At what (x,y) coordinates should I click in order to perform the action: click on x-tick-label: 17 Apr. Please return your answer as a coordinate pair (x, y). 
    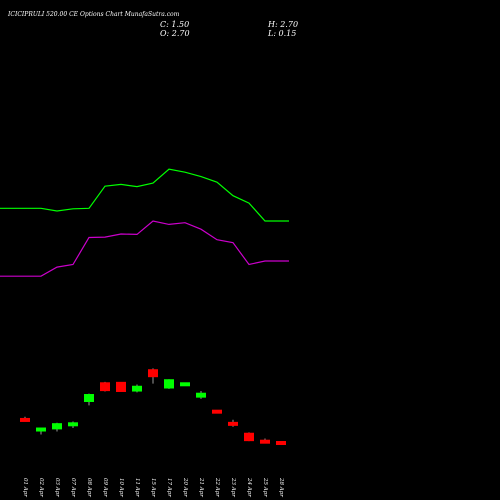
    Looking at the image, I should click on (169, 487).